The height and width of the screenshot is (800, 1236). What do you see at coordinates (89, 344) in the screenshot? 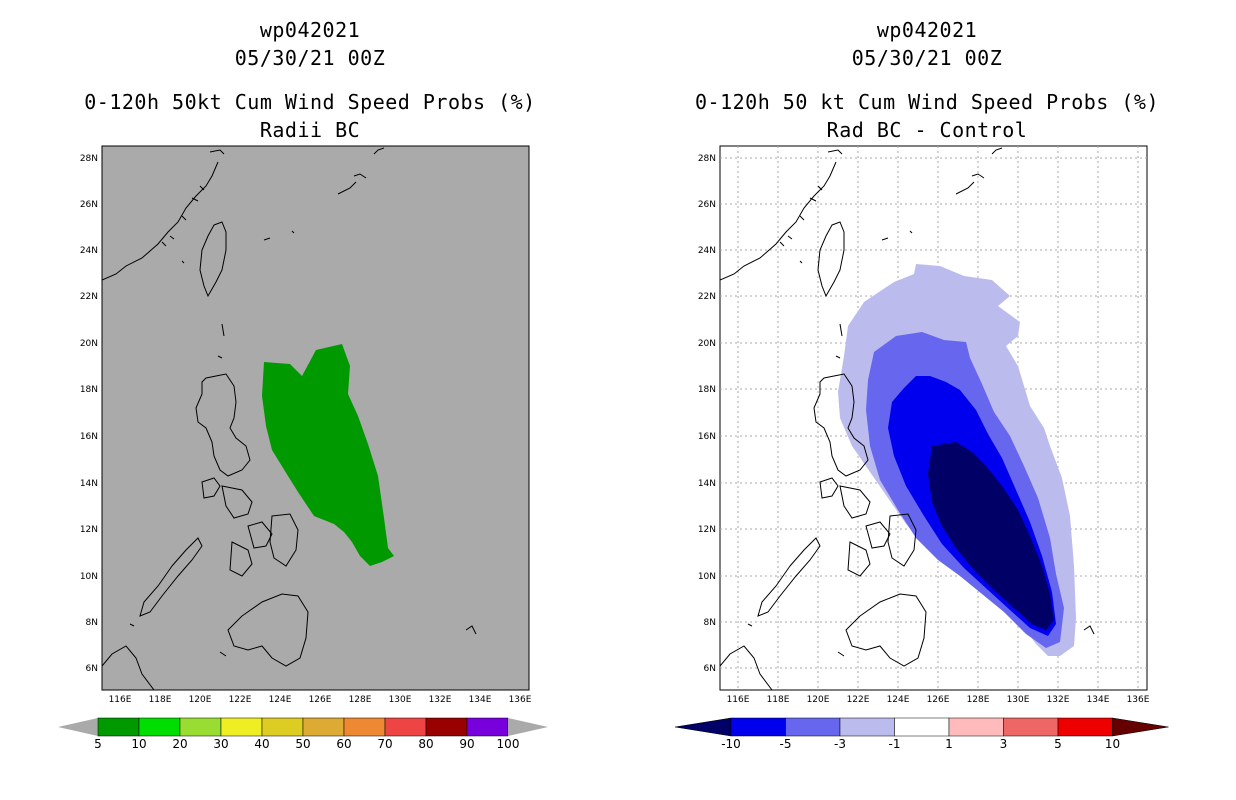
I see `left-y-tick-20n: 20N` at bounding box center [89, 344].